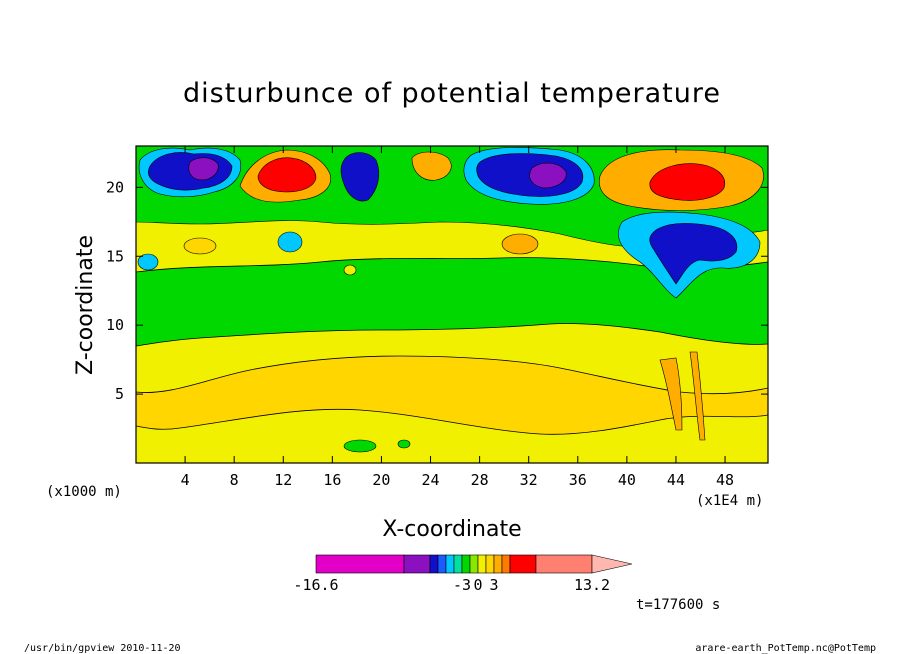 The image size is (904, 654). What do you see at coordinates (451, 529) in the screenshot?
I see `x-axis-label: X-coordinate` at bounding box center [451, 529].